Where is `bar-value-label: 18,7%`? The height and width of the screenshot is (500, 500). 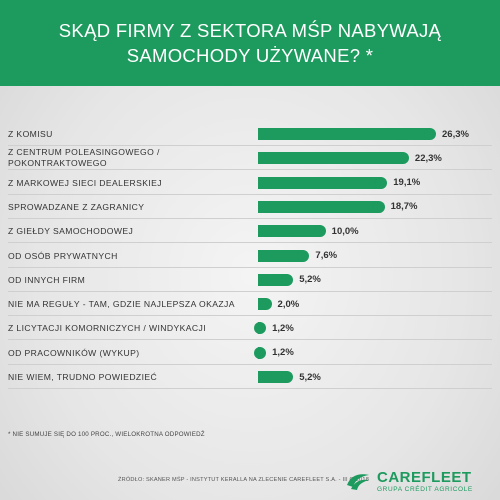 bar-value-label: 18,7% is located at coordinates (404, 207).